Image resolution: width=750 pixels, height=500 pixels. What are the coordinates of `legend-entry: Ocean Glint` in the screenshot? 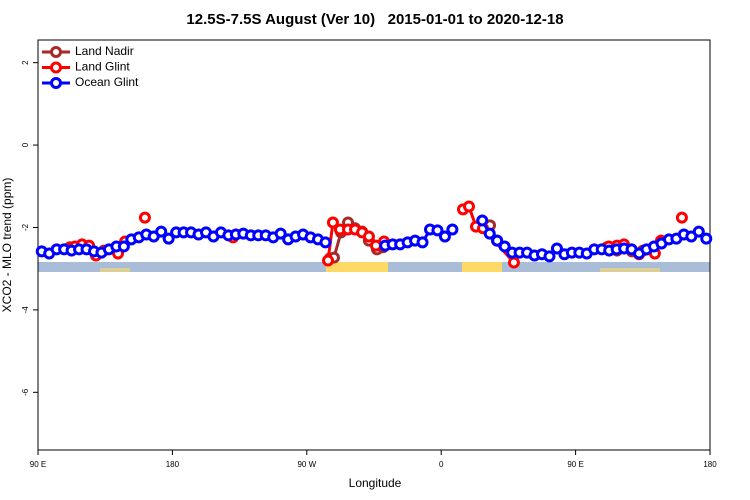 It's located at (90, 82).